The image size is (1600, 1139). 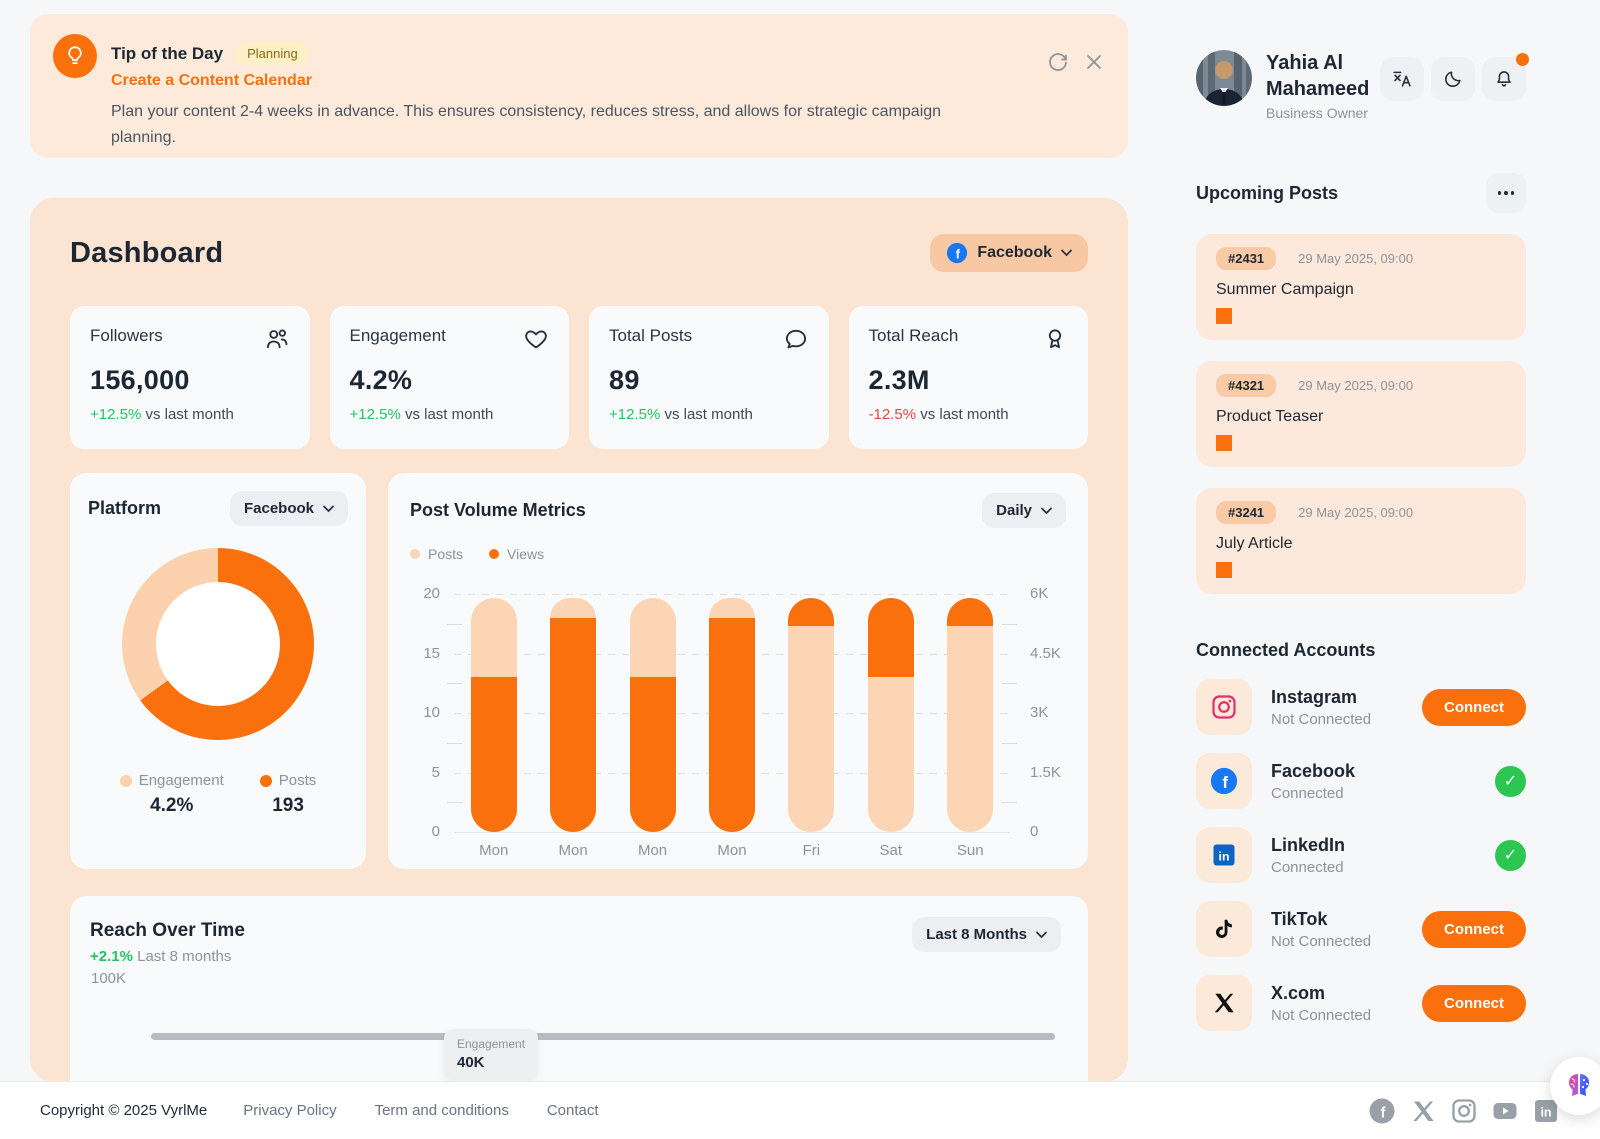 I want to click on reach-tooltip: Engagement 40K, so click(x=491, y=1054).